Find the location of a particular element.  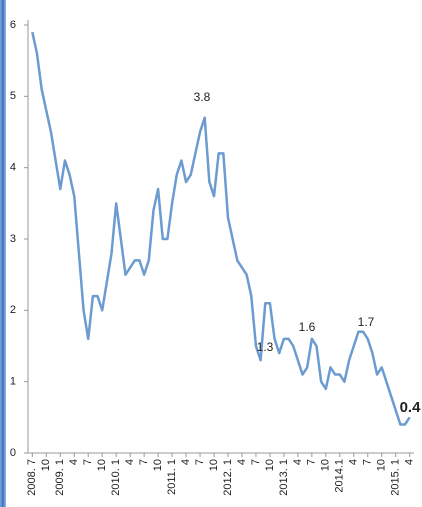

y-tick-label: 0 is located at coordinates (13, 453).